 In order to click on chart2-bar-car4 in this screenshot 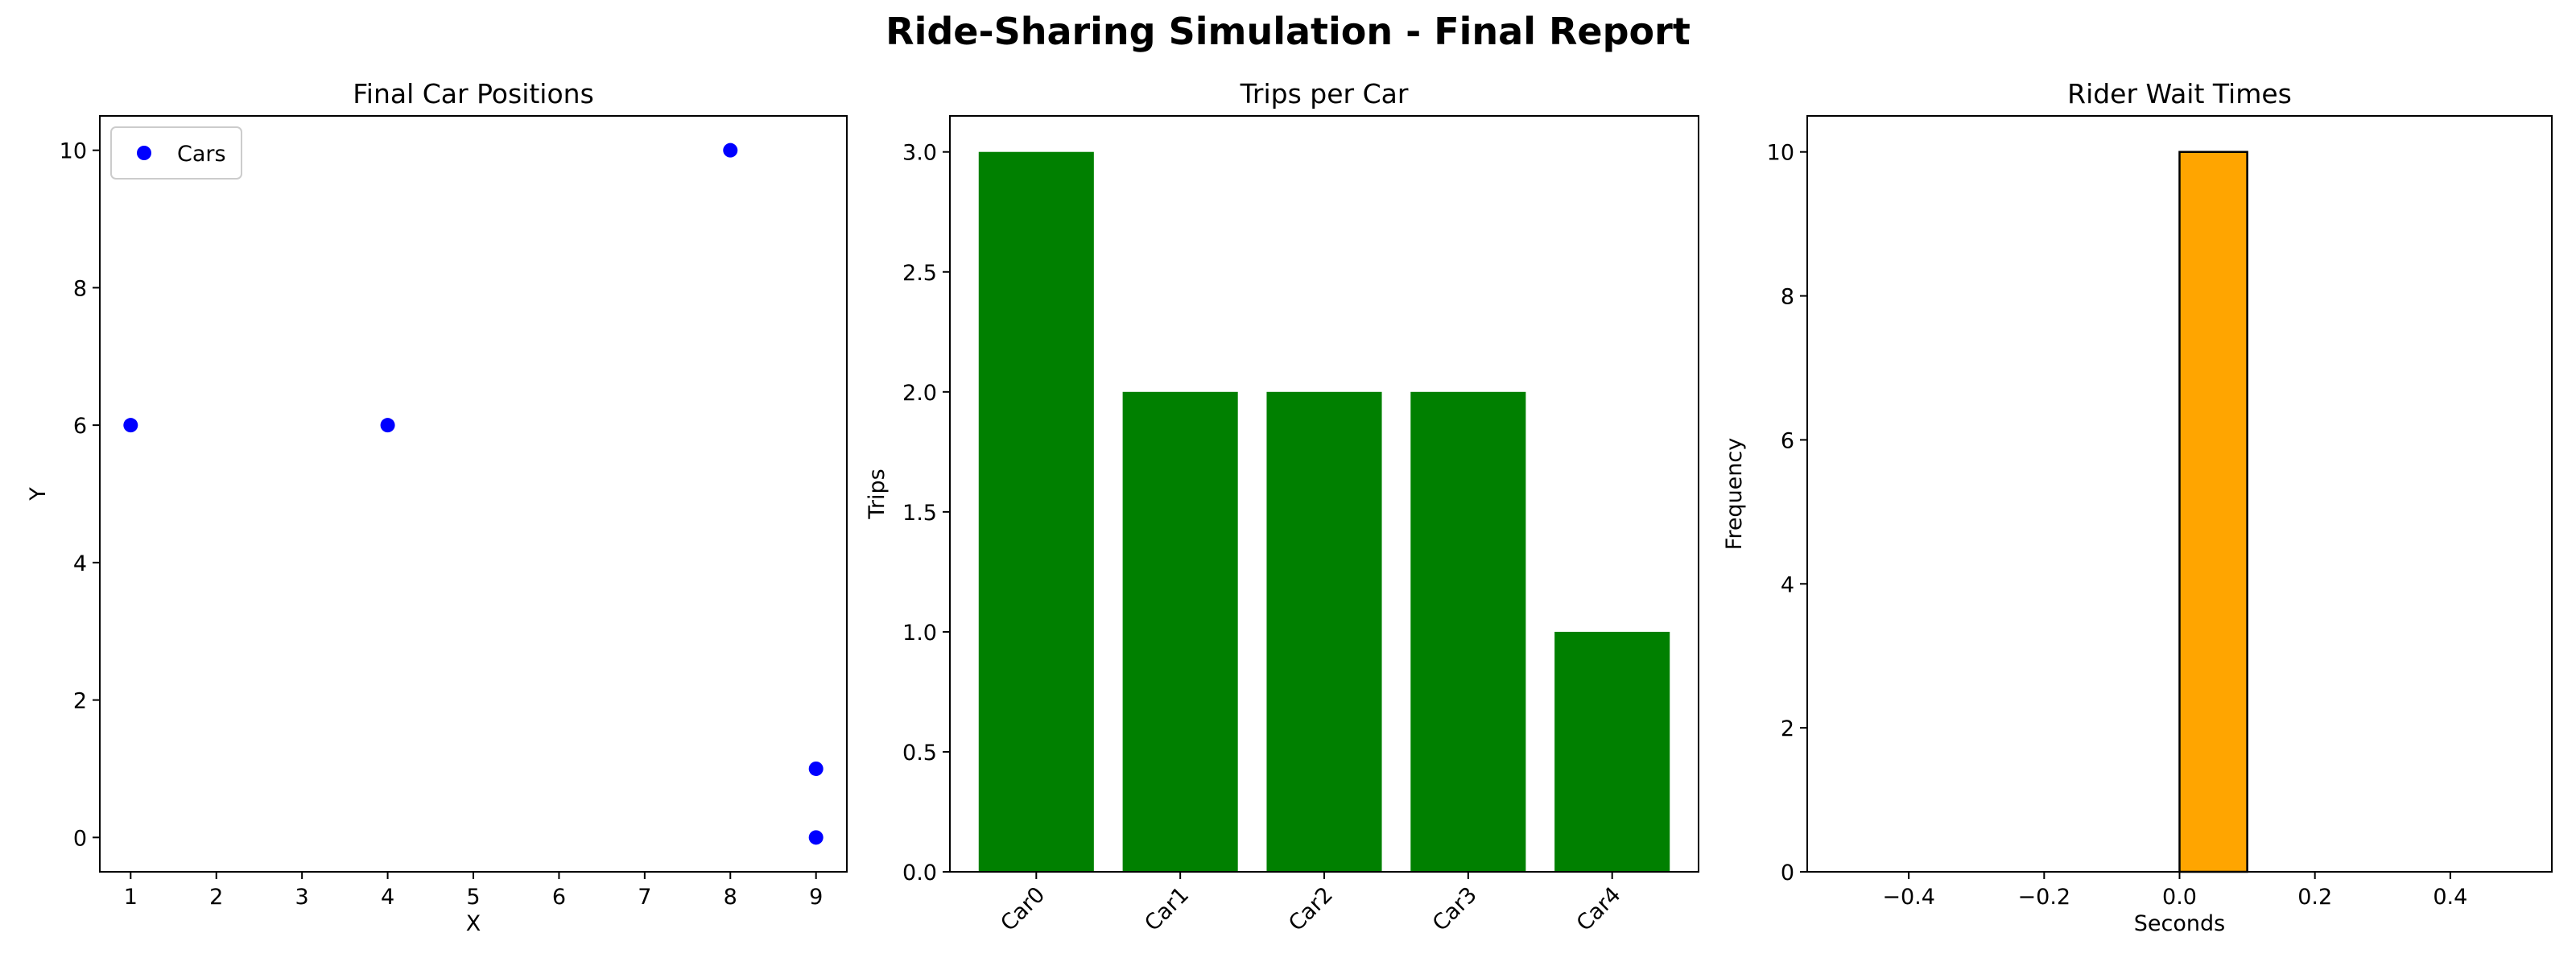, I will do `click(1612, 751)`.